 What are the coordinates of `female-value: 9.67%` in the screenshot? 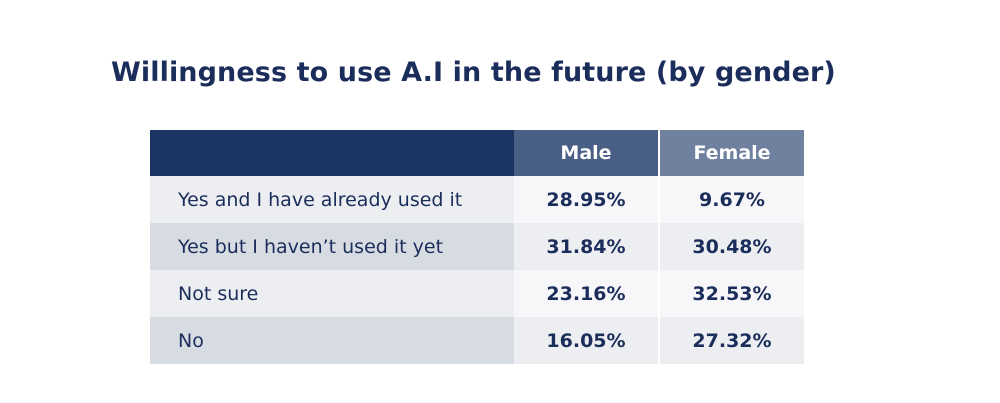 It's located at (732, 199).